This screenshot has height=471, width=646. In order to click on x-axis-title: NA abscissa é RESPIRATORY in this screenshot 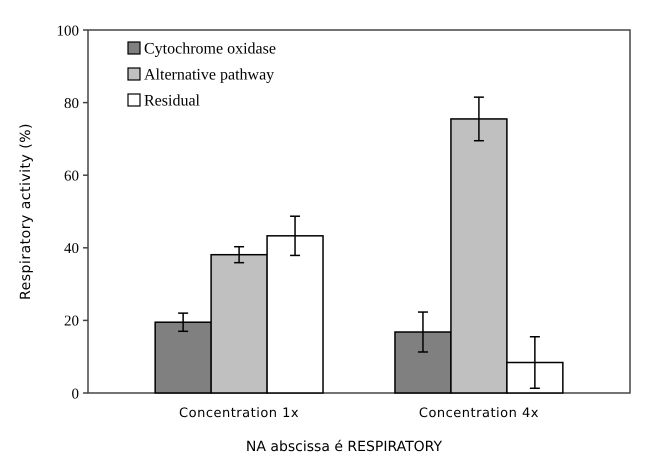, I will do `click(344, 447)`.